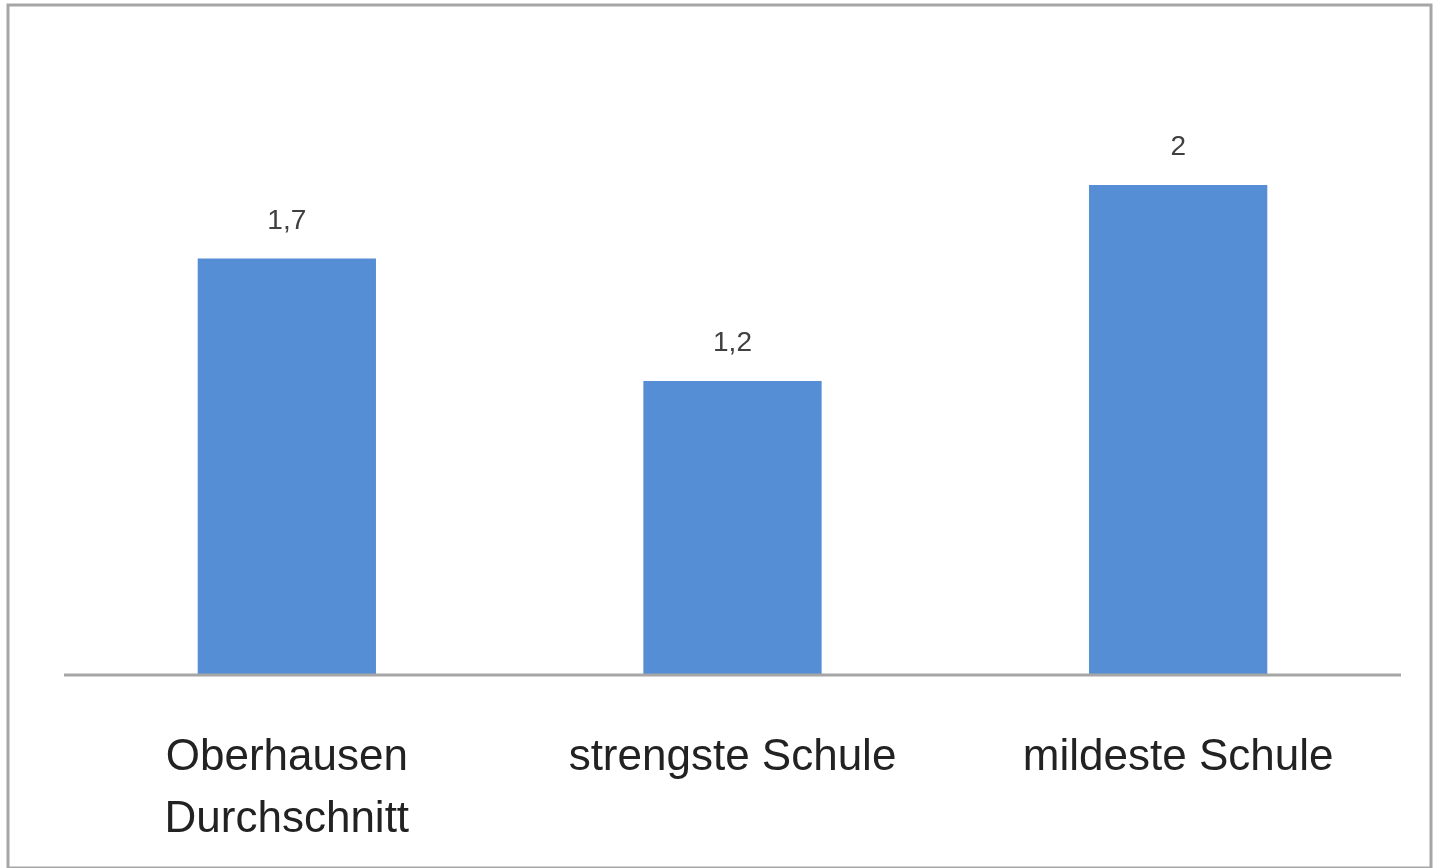 The height and width of the screenshot is (868, 1439). Describe the element at coordinates (287, 785) in the screenshot. I see `x-tick-label: Oberhausen Durchschnitt` at that location.